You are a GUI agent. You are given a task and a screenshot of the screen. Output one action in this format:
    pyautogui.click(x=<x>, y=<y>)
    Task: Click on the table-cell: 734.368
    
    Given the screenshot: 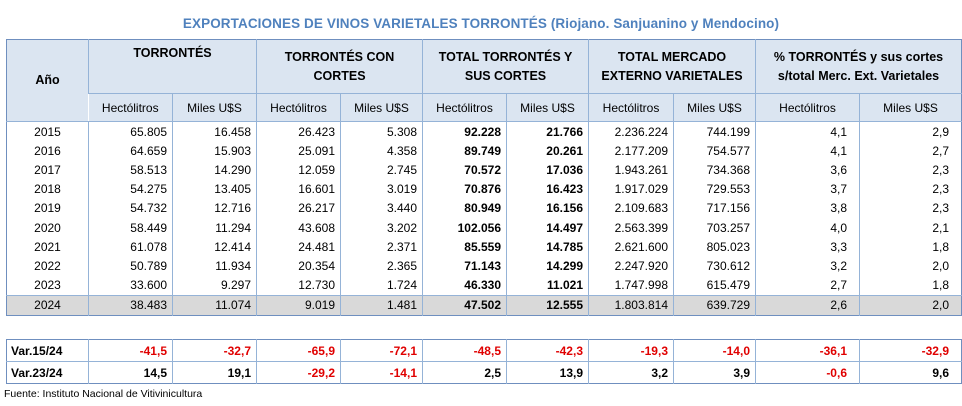 What is the action you would take?
    pyautogui.click(x=714, y=170)
    